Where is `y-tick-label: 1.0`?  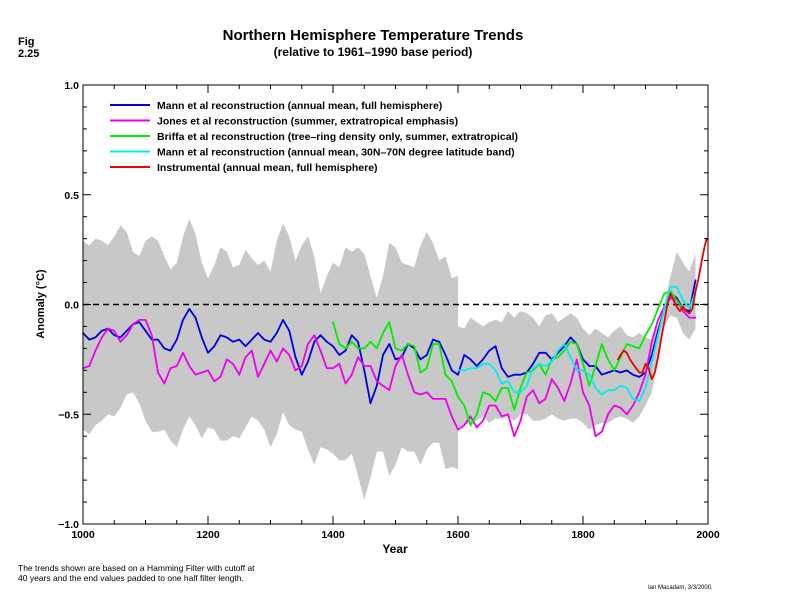 y-tick-label: 1.0 is located at coordinates (71, 86).